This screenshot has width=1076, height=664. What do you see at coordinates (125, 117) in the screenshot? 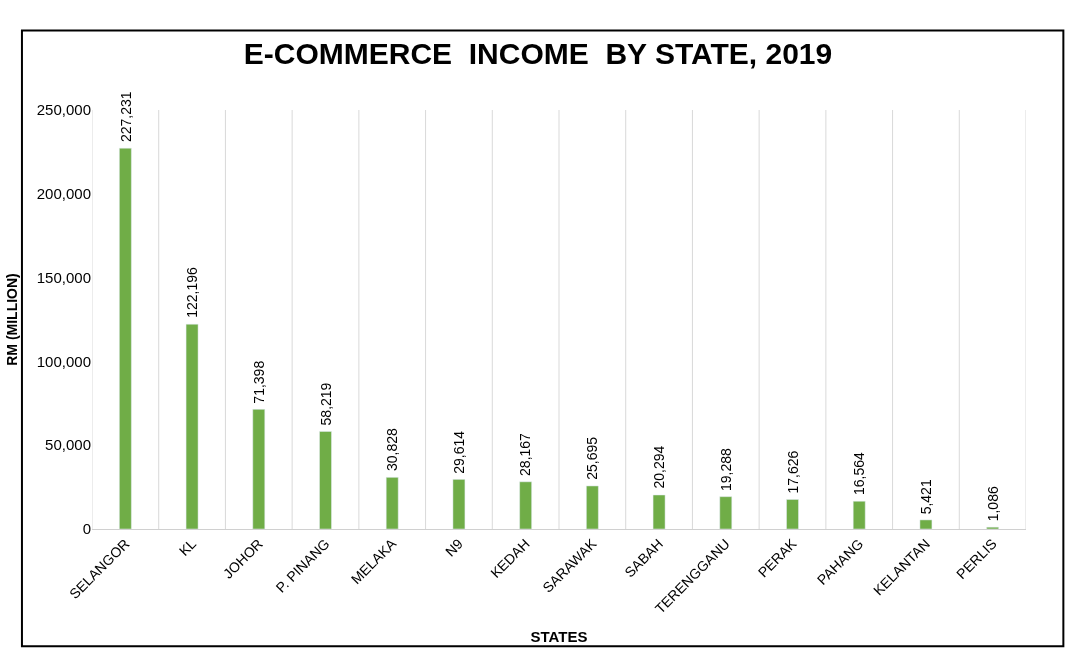
I see `data-label: 227,231` at bounding box center [125, 117].